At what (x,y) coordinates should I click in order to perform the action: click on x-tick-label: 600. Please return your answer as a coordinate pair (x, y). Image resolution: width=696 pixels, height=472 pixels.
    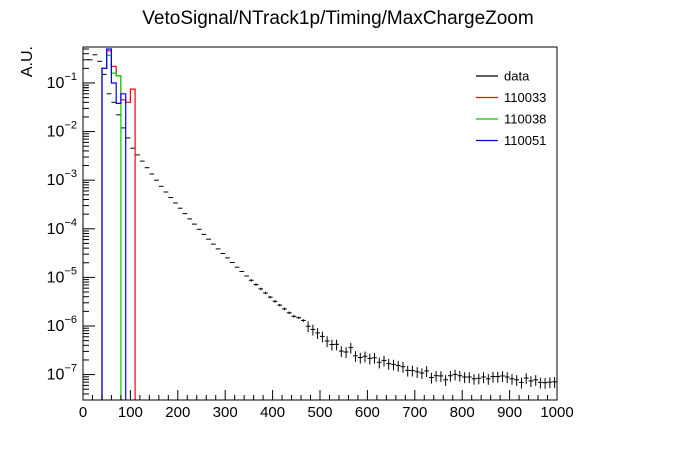
    Looking at the image, I should click on (367, 412).